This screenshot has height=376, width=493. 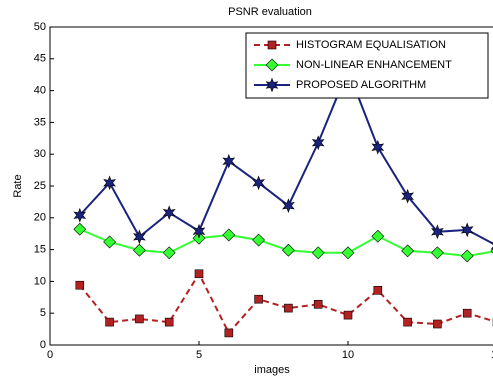 I want to click on y-tick-label: 45, so click(x=40, y=59).